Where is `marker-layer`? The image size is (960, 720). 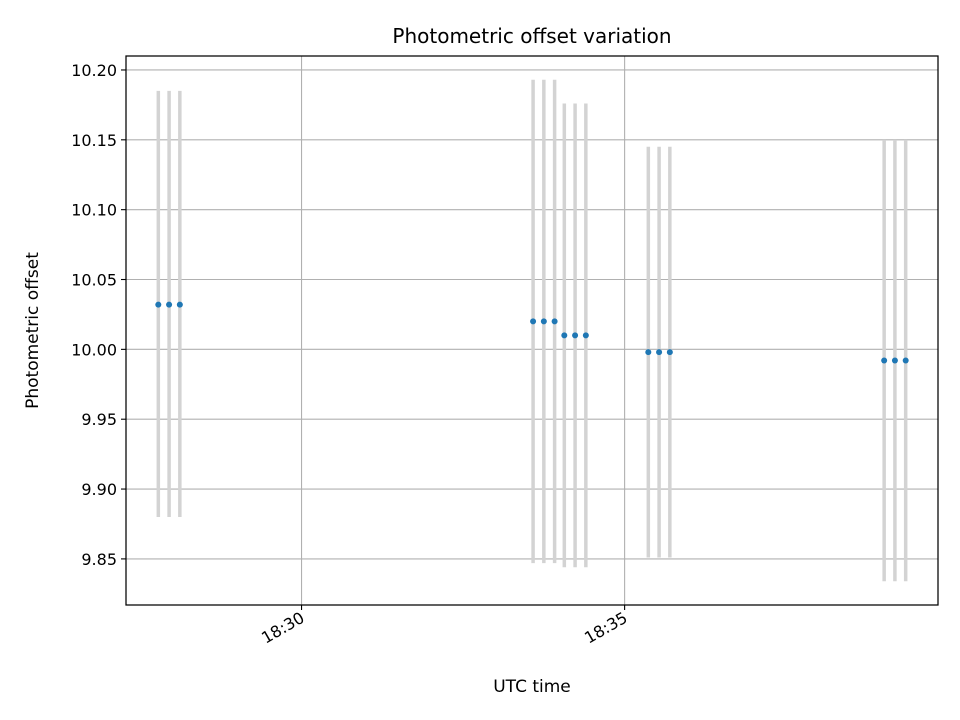 marker-layer is located at coordinates (532, 332).